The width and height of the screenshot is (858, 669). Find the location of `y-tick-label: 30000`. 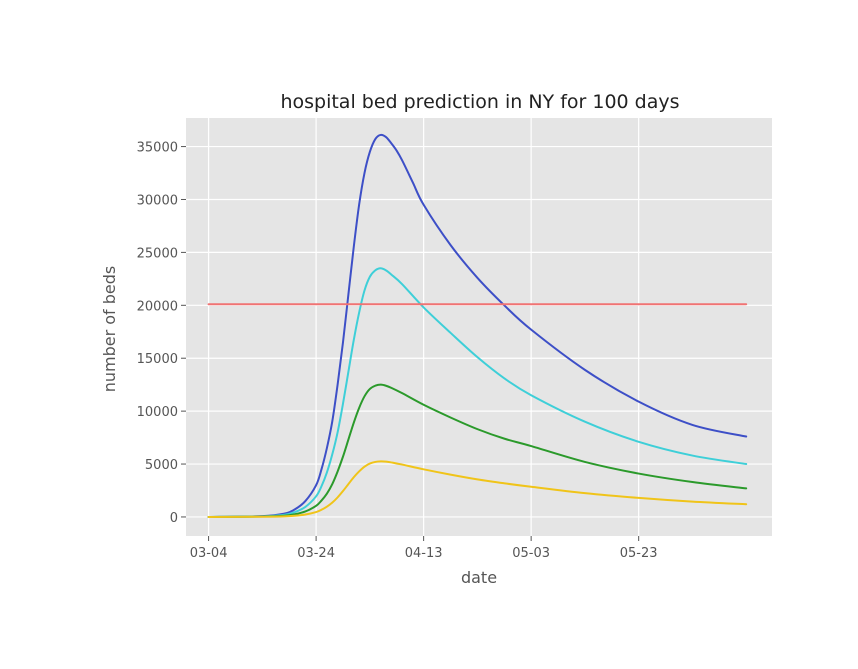

y-tick-label: 30000 is located at coordinates (157, 200).